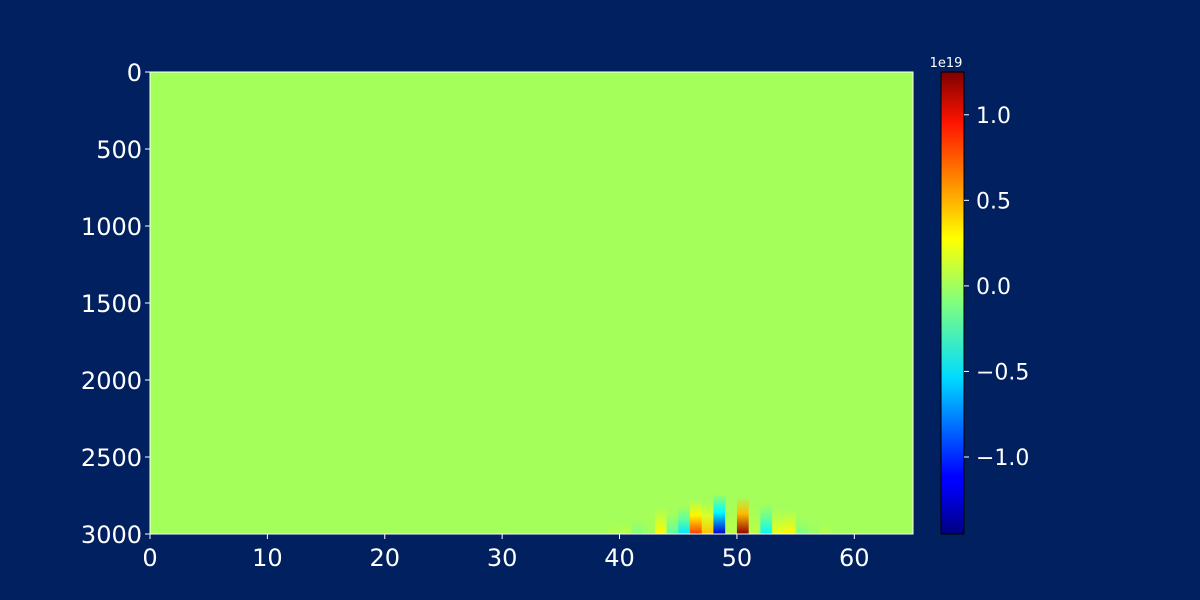 The image size is (1200, 600). I want to click on colorbar-ticks: −1.0 −0.5 0.0 0.5 1.0, so click(996, 287).